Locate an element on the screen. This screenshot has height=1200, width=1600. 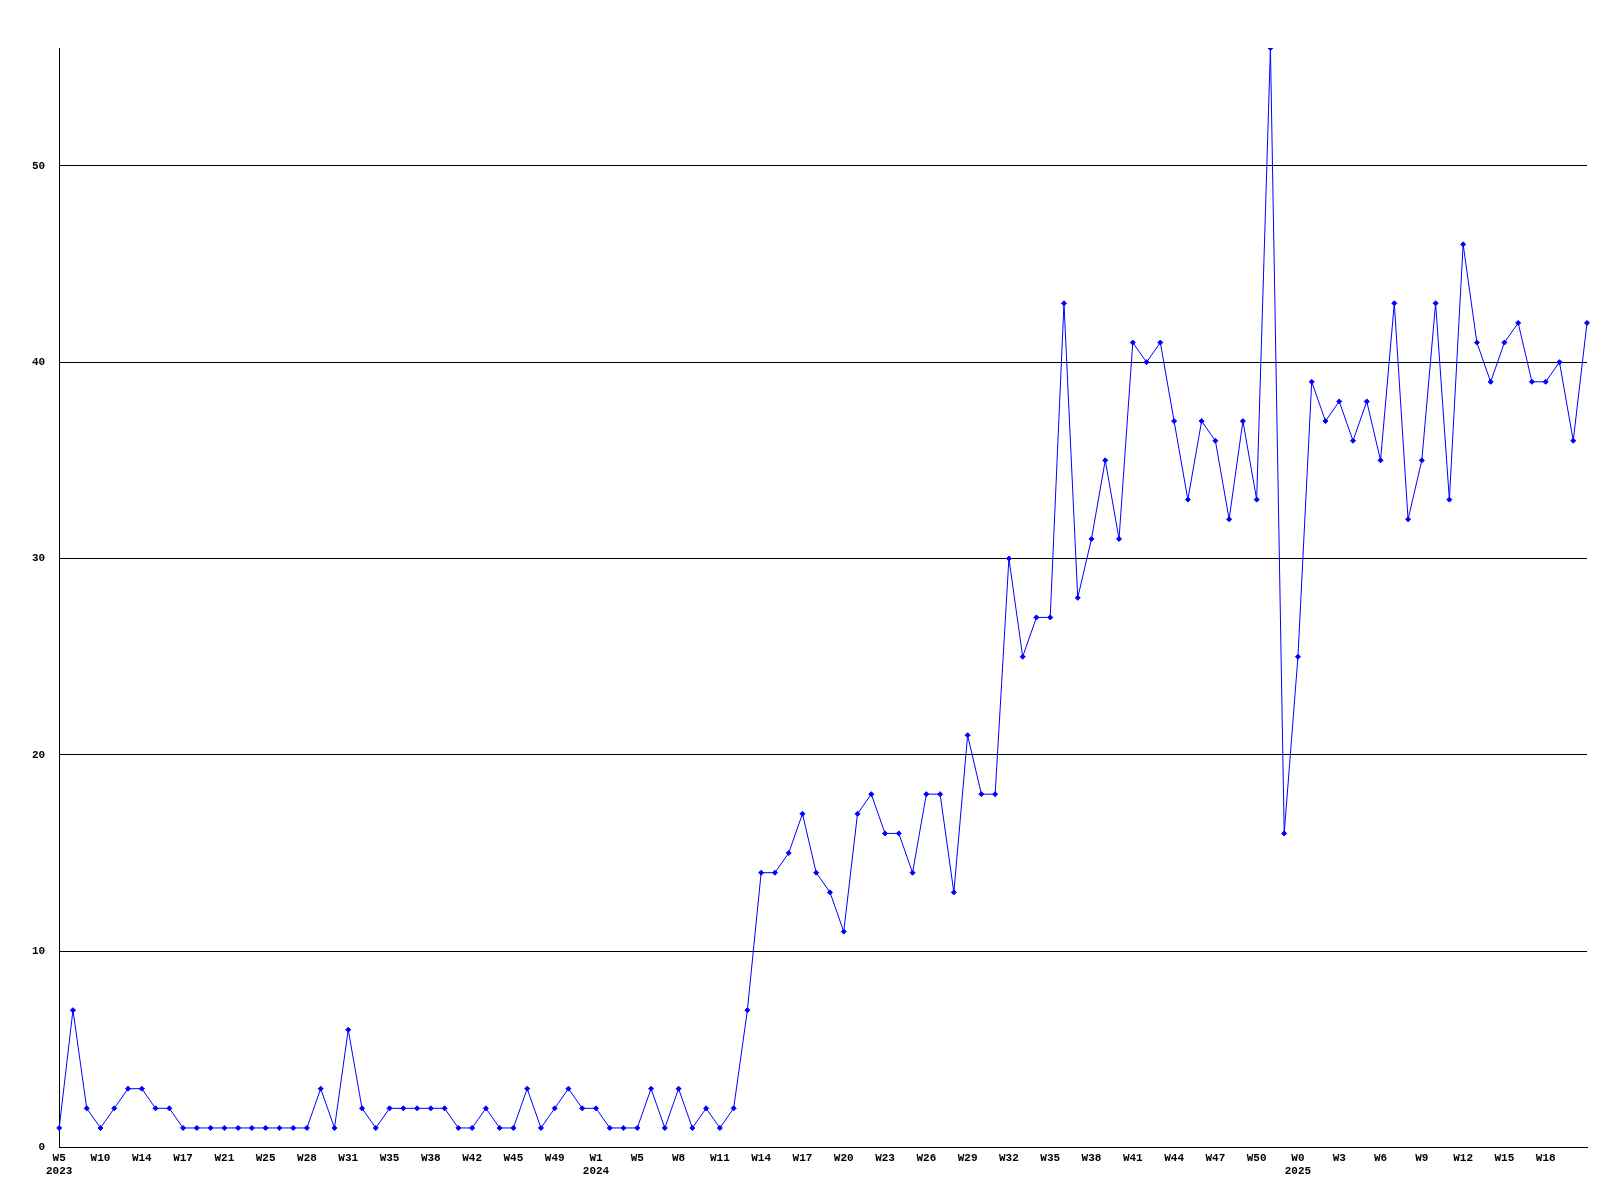
x-tick-label: W5 is located at coordinates (637, 1157).